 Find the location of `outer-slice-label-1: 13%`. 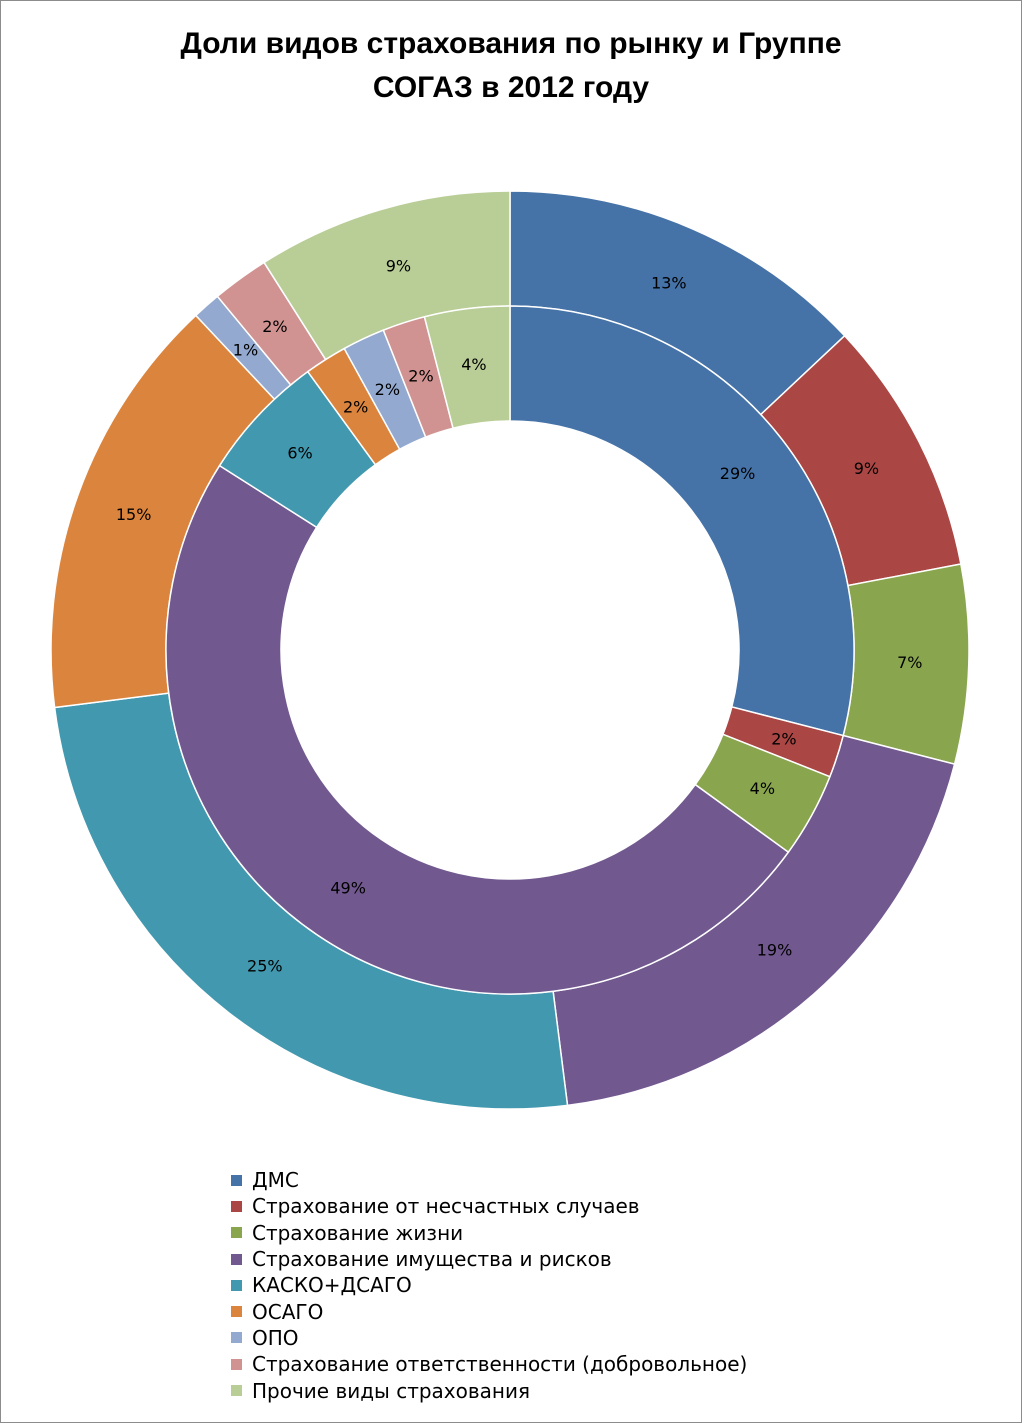

outer-slice-label-1: 13% is located at coordinates (669, 282).